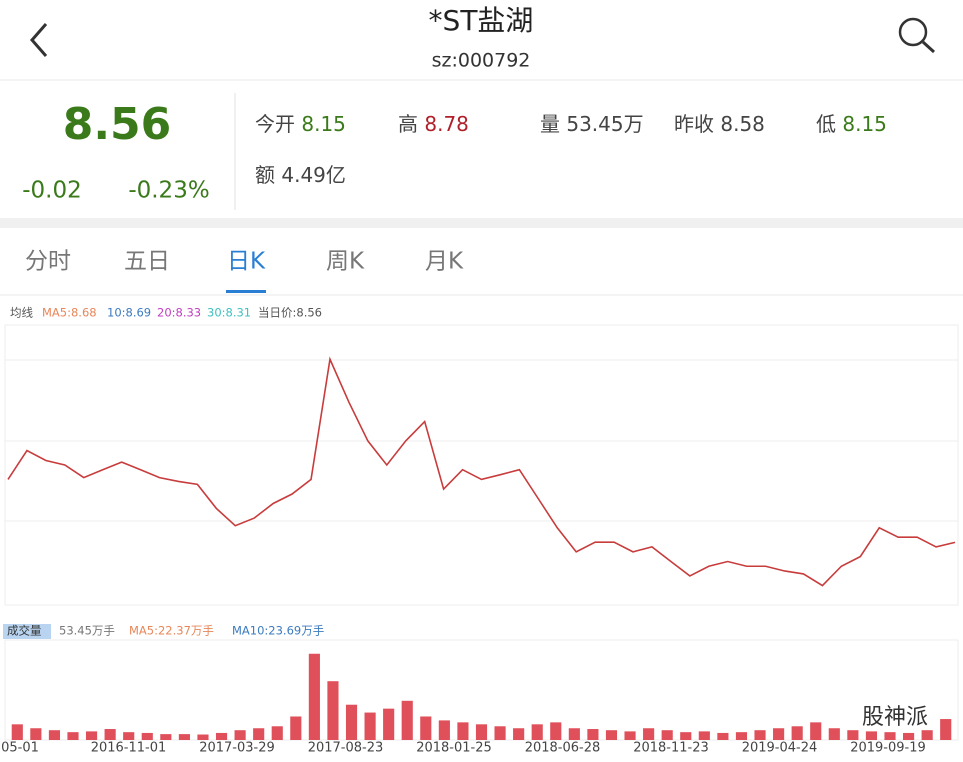  Describe the element at coordinates (780, 748) in the screenshot. I see `x-tick-label: 2019-04-24` at that location.